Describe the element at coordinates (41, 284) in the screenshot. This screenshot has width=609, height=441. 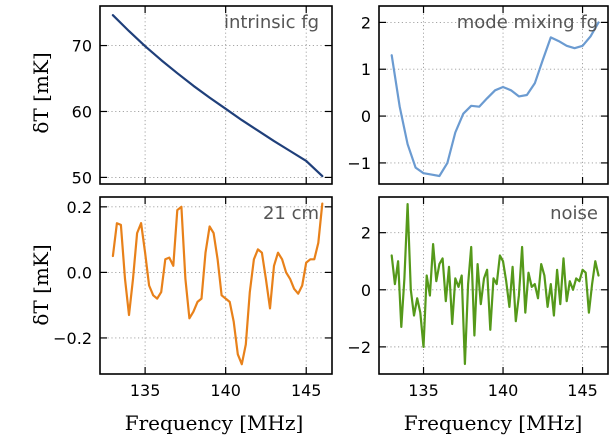
I see `y-axis-label-bottom: δT [mK]` at that location.